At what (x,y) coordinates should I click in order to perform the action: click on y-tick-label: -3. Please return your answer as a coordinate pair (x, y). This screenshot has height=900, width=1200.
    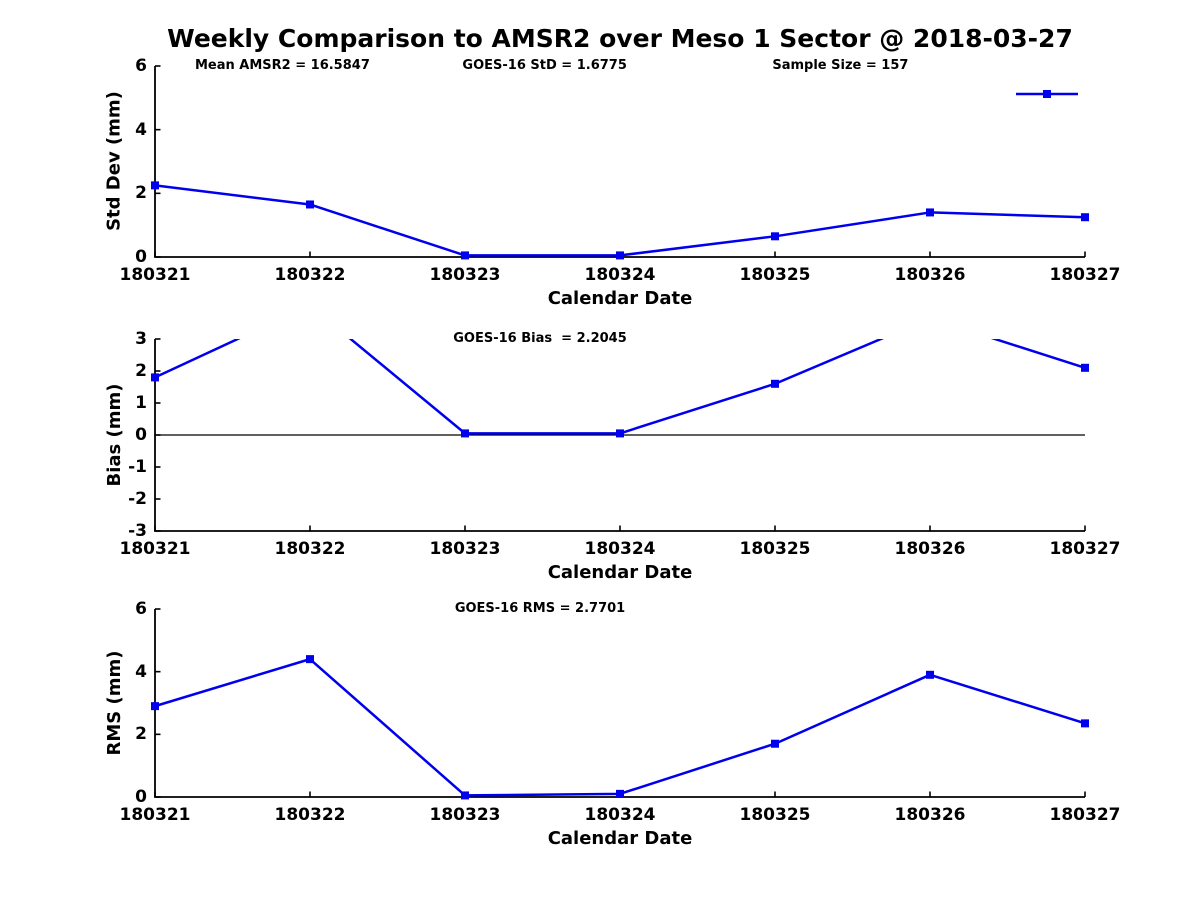
    Looking at the image, I should click on (137, 531).